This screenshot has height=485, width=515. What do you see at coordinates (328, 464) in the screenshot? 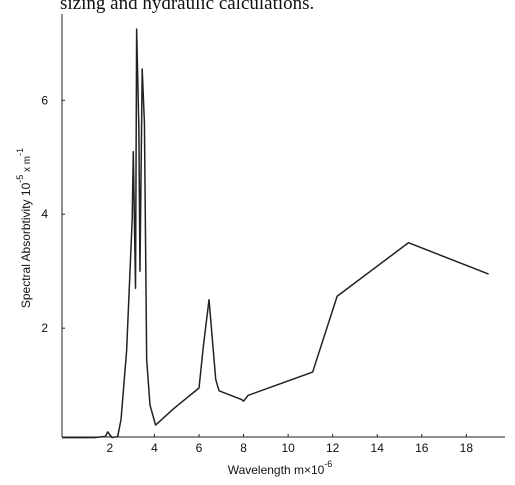
I see `x-label-sup: -6` at bounding box center [328, 464].